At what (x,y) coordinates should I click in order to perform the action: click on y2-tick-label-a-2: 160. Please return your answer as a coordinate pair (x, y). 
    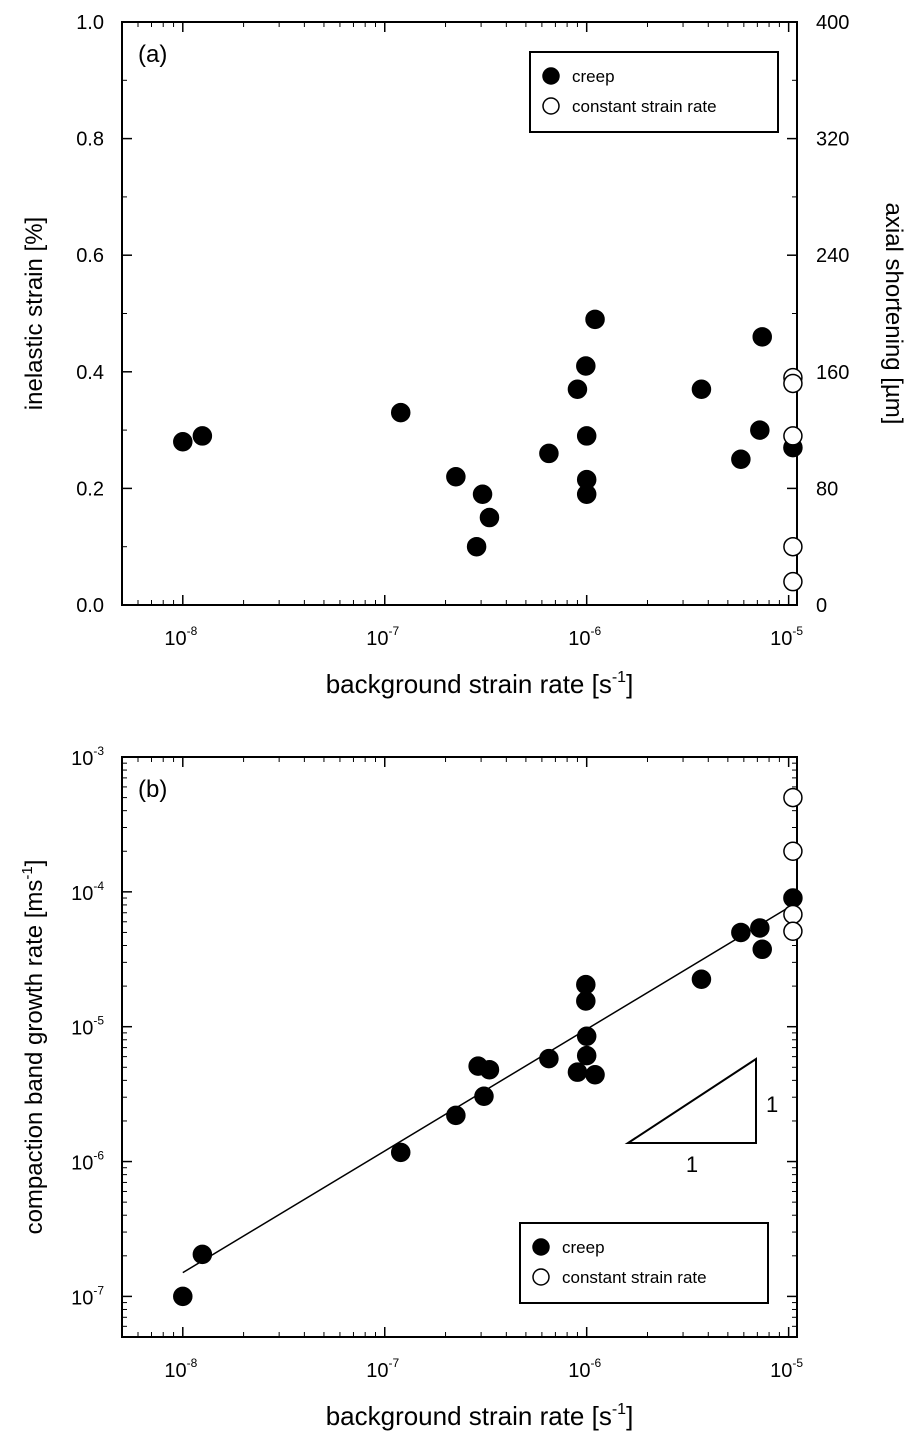
    Looking at the image, I should click on (832, 373).